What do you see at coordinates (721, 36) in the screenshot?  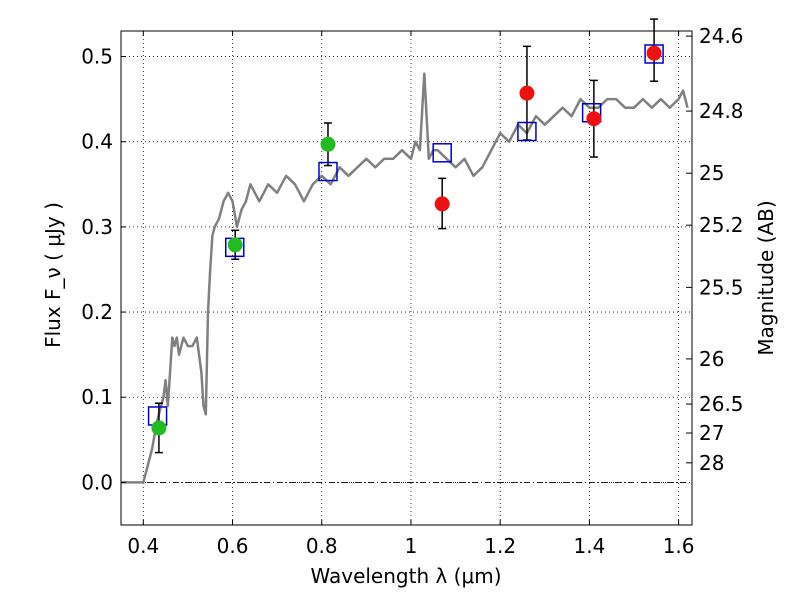 I see `right-tick-label: 24.6` at bounding box center [721, 36].